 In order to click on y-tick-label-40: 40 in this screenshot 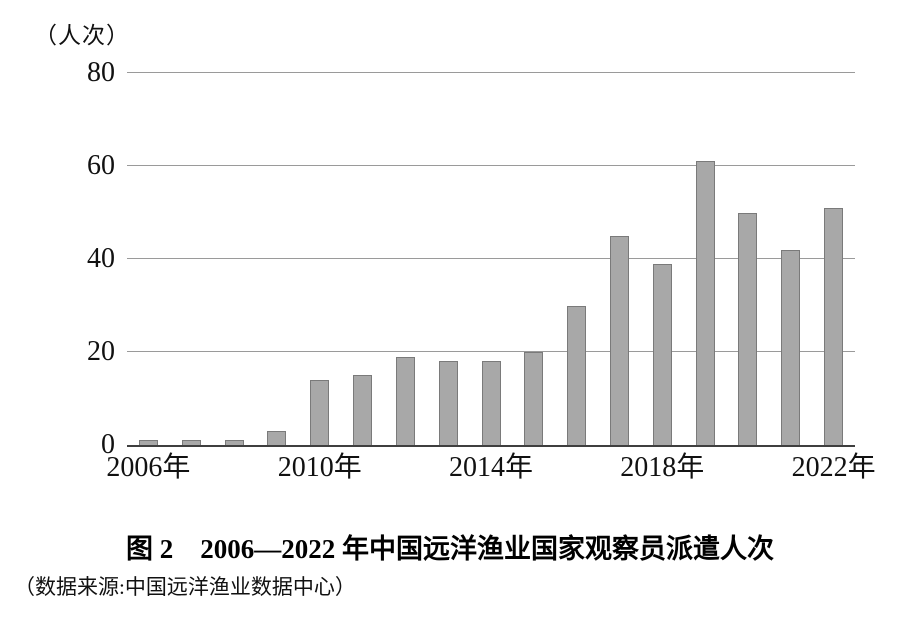, I will do `click(101, 258)`.